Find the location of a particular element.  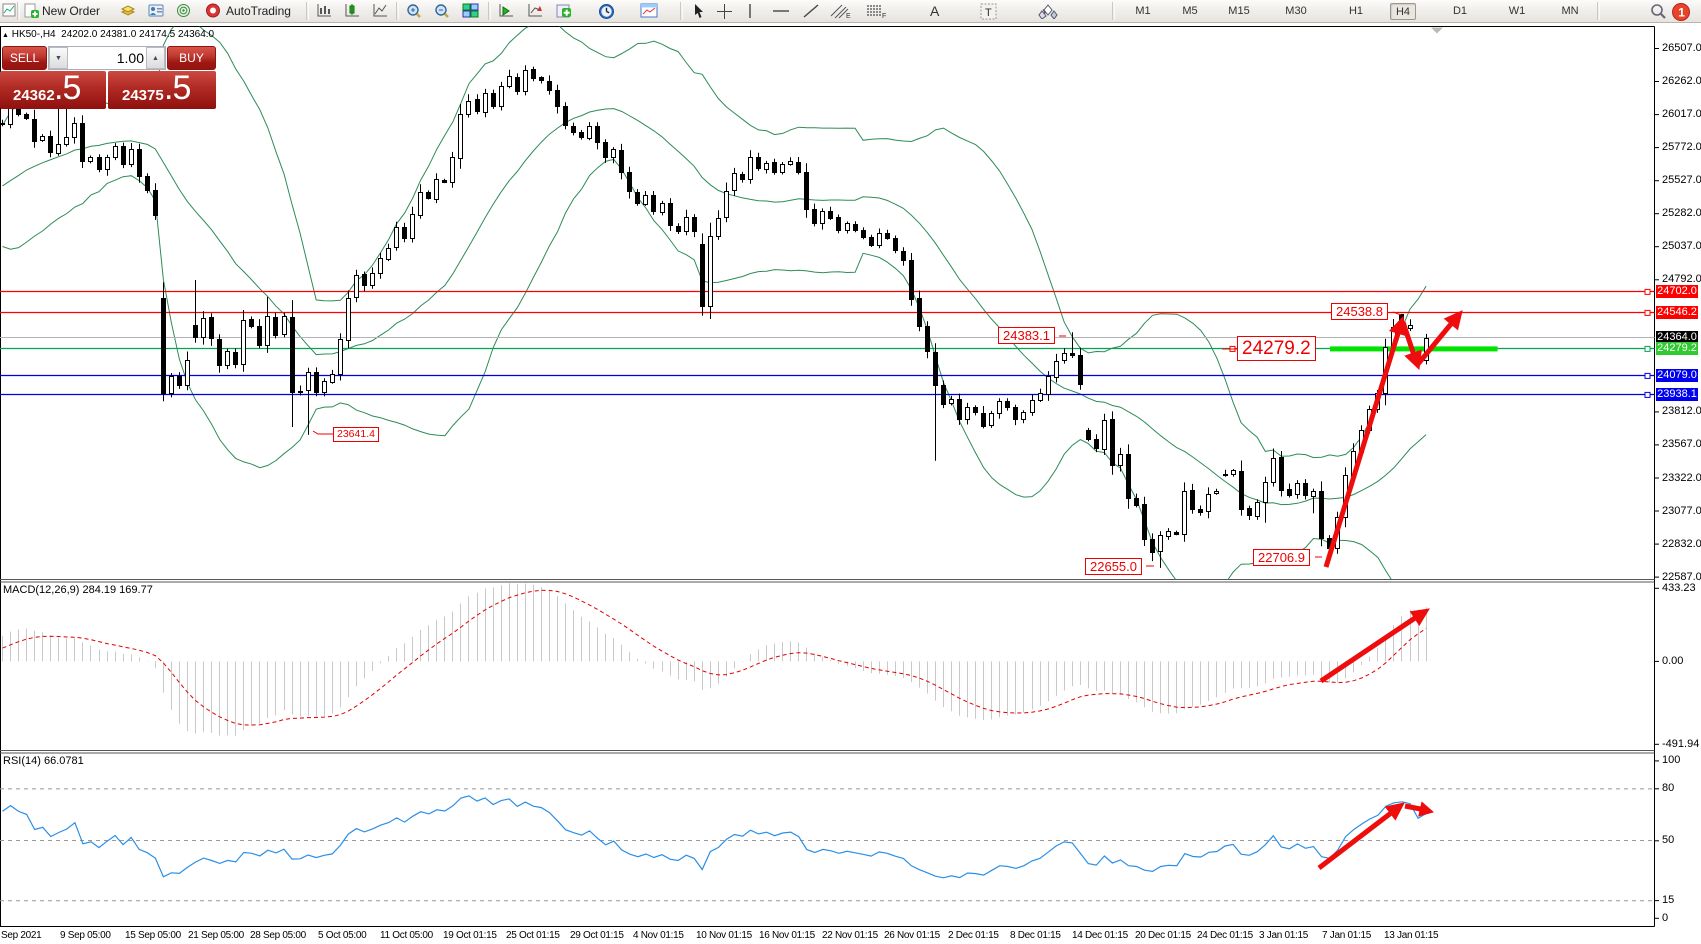

svg-text: F is located at coordinates (884, 16).